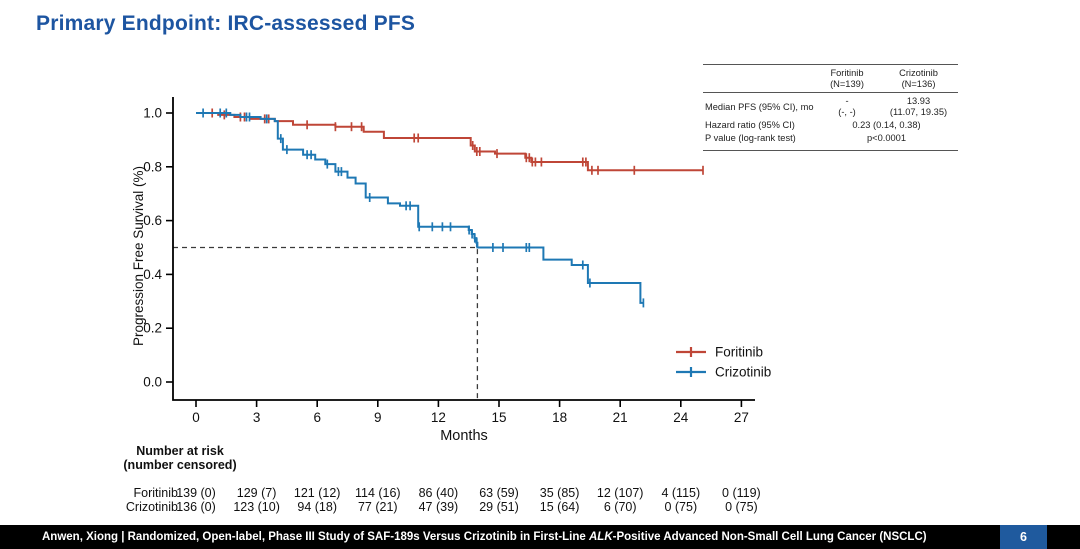  What do you see at coordinates (151, 507) in the screenshot?
I see `risk-row-label: Crizotinib` at bounding box center [151, 507].